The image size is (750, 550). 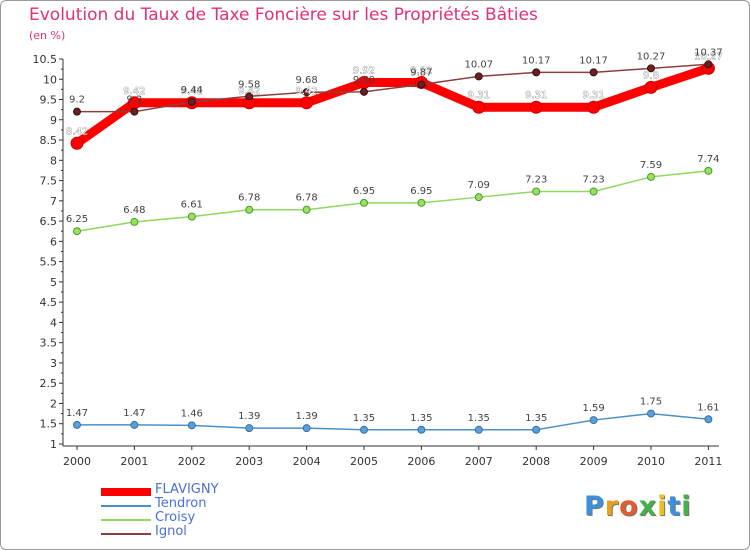 What do you see at coordinates (651, 461) in the screenshot?
I see `x-tick-label: 2010` at bounding box center [651, 461].